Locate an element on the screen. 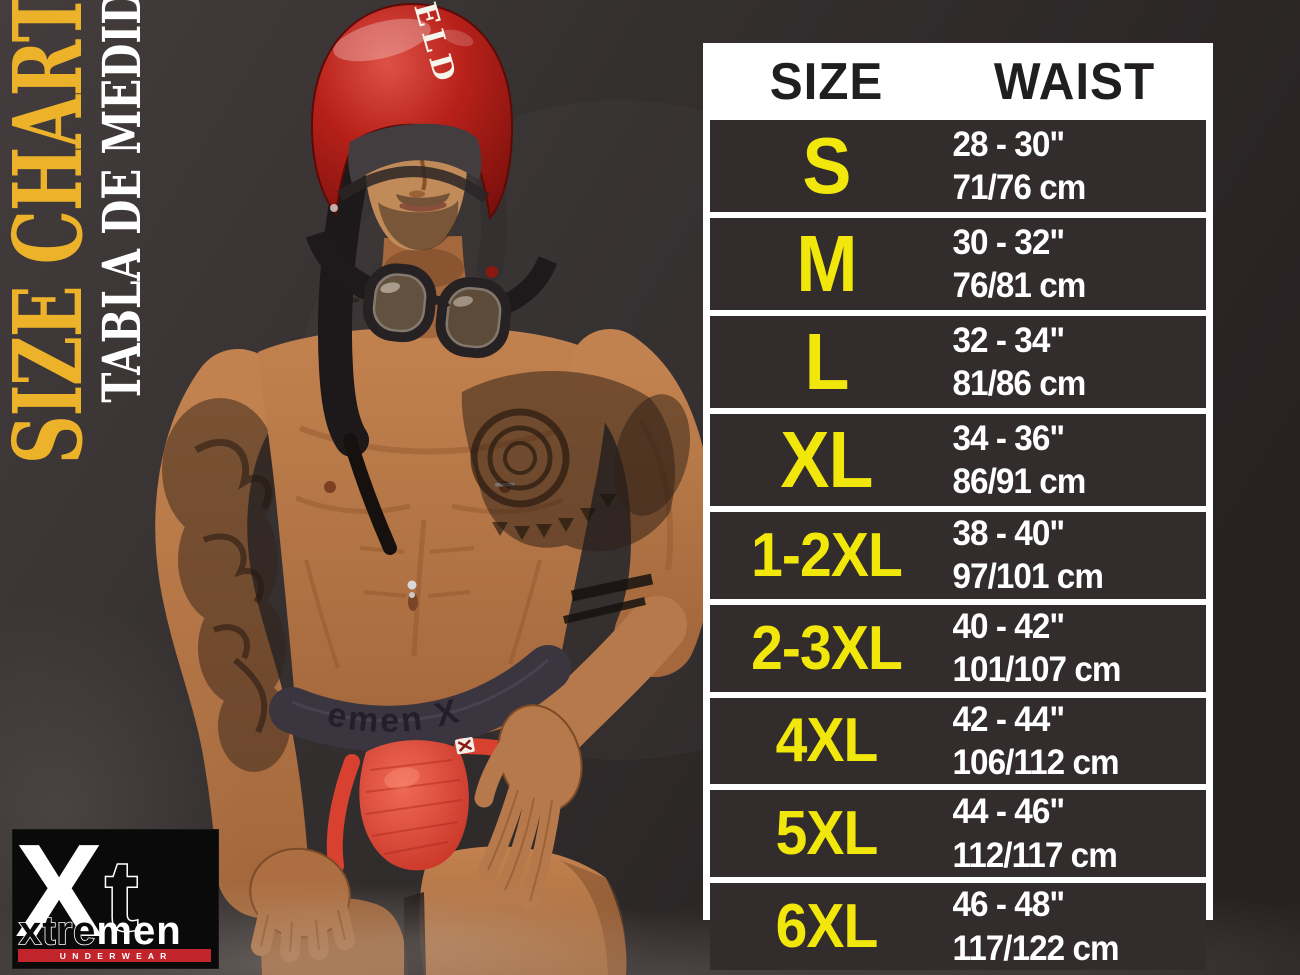 The image size is (1300, 975). chest-tattoo is located at coordinates (576, 461).